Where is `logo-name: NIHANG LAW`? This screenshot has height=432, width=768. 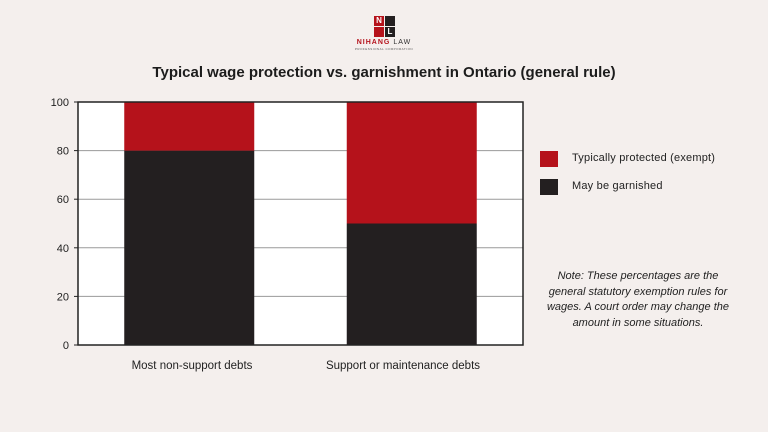
logo-name: NIHANG LAW is located at coordinates (384, 42).